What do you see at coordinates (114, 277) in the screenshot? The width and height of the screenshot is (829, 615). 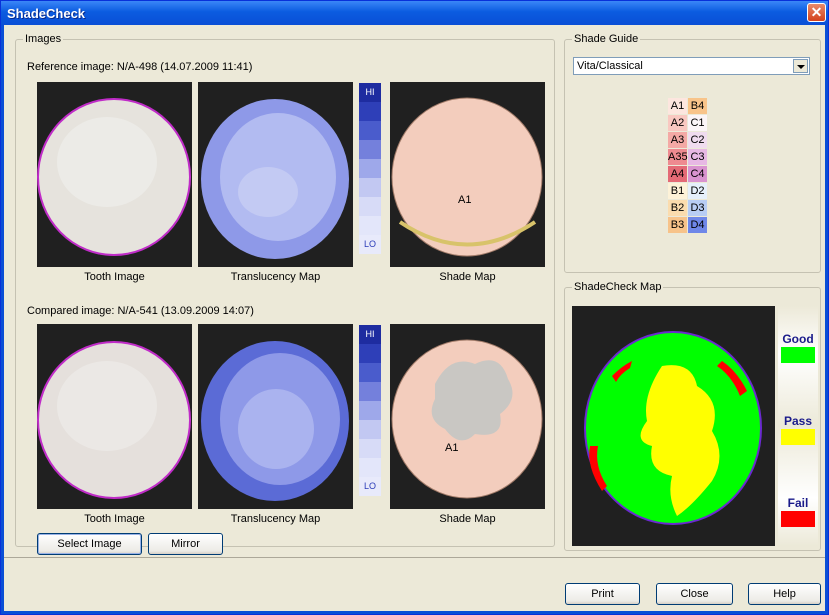 I see `reference-tooth-caption: Tooth Image` at bounding box center [114, 277].